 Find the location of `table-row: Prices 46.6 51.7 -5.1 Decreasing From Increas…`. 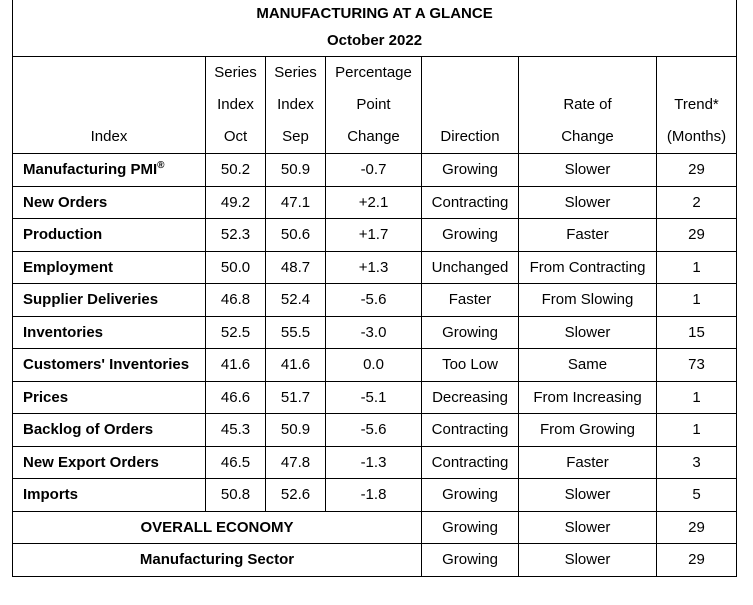

table-row: Prices 46.6 51.7 -5.1 Decreasing From Increas… is located at coordinates (375, 397).